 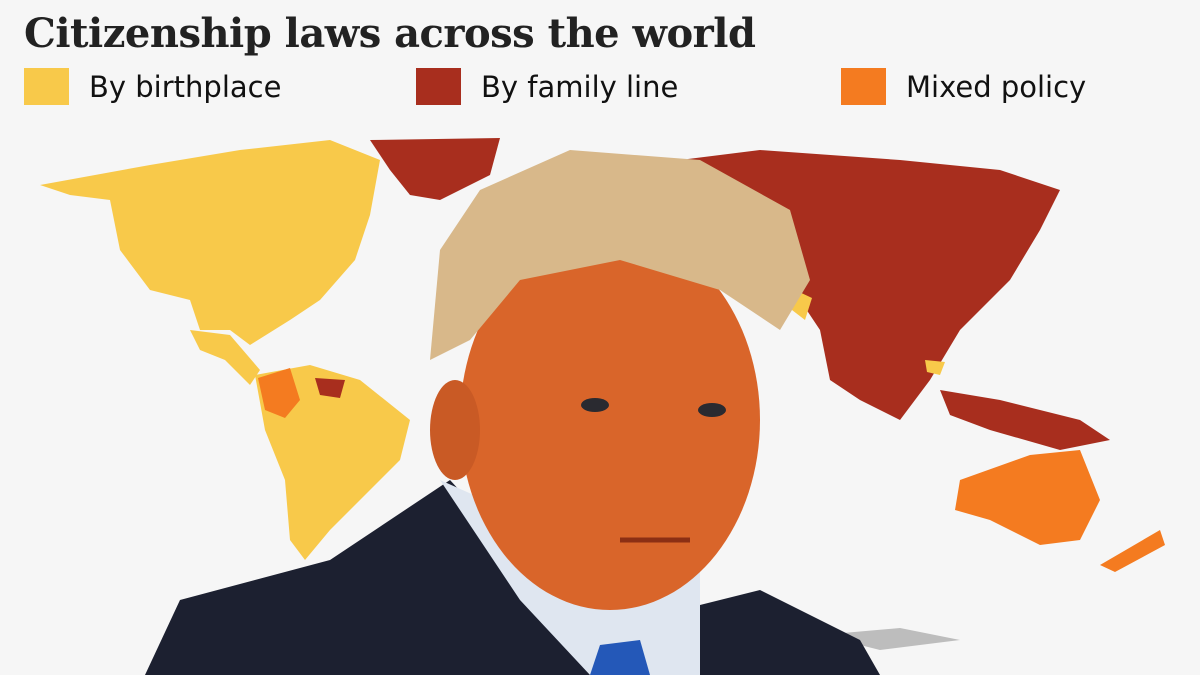 What do you see at coordinates (330, 388) in the screenshot?
I see `region-guianas` at bounding box center [330, 388].